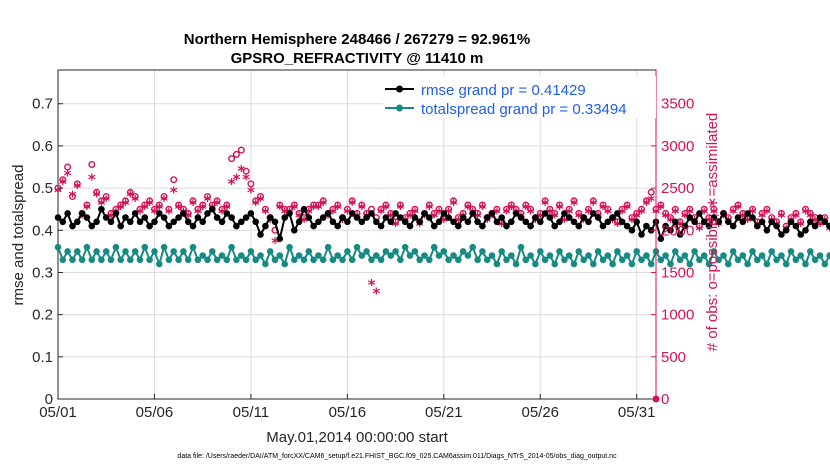 Image resolution: width=830 pixels, height=470 pixels. Describe the element at coordinates (524, 109) in the screenshot. I see `legend-totalspread-label: totalspread grand pr = 0.33494` at that location.